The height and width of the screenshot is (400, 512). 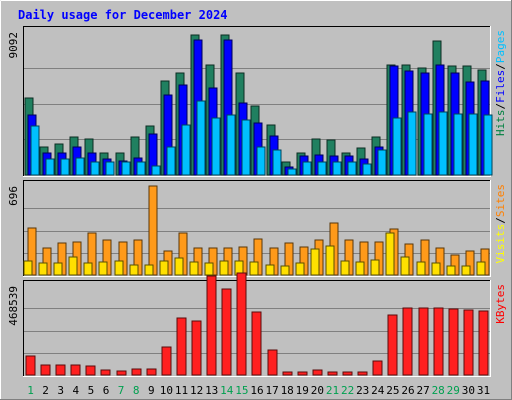 I want to click on day-label-27: 27, so click(x=422, y=390).